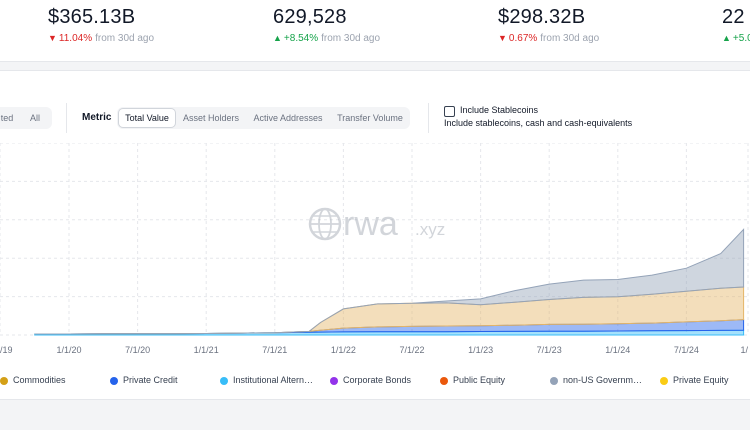 Image resolution: width=750 pixels, height=430 pixels. I want to click on x-tick-label: 1/, so click(744, 349).